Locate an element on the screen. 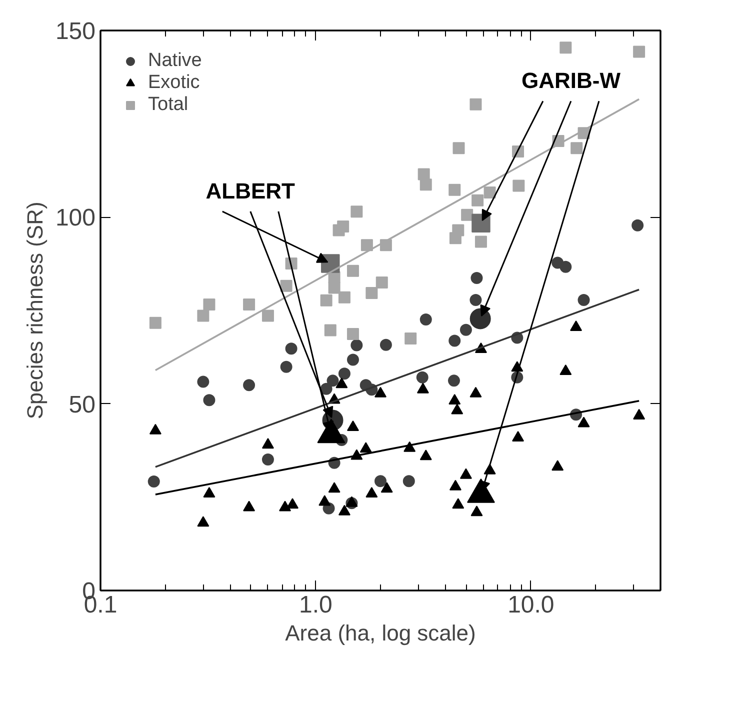 Image resolution: width=740 pixels, height=726 pixels. y-axis-title: Species richness (SR) is located at coordinates (35, 311).